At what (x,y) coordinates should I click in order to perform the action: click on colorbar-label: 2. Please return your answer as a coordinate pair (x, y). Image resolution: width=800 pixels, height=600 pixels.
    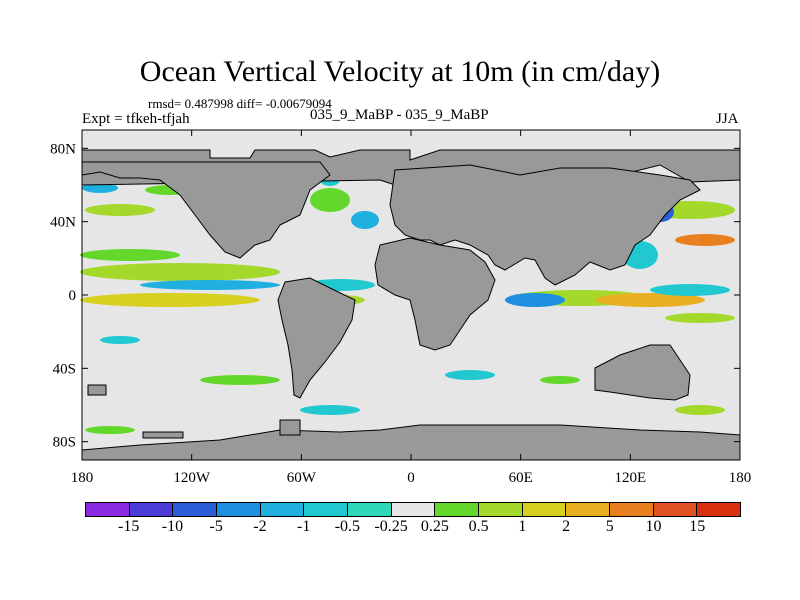
    Looking at the image, I should click on (566, 526).